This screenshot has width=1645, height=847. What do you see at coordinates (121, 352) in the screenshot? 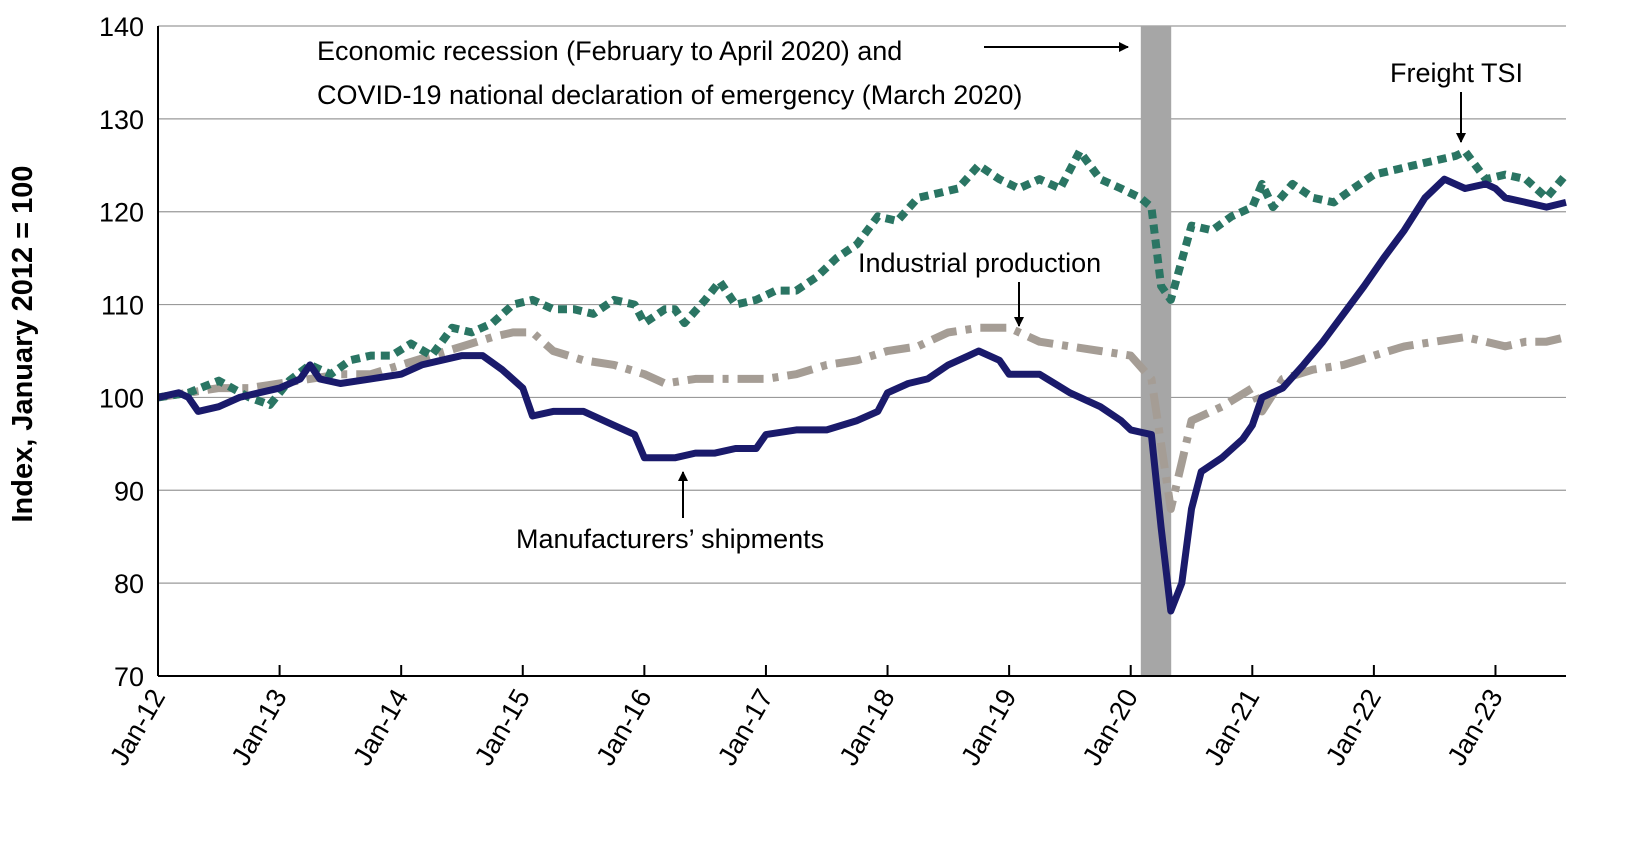
I see `y-tick-labels: 70 80 90 100 110 120 130 140` at bounding box center [121, 352].